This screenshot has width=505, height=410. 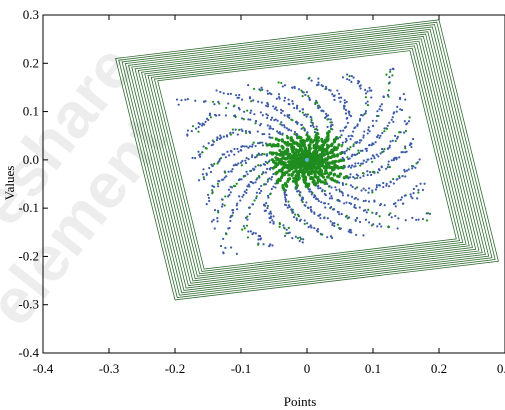 What do you see at coordinates (175, 368) in the screenshot?
I see `x-tick-label: -0.2` at bounding box center [175, 368].